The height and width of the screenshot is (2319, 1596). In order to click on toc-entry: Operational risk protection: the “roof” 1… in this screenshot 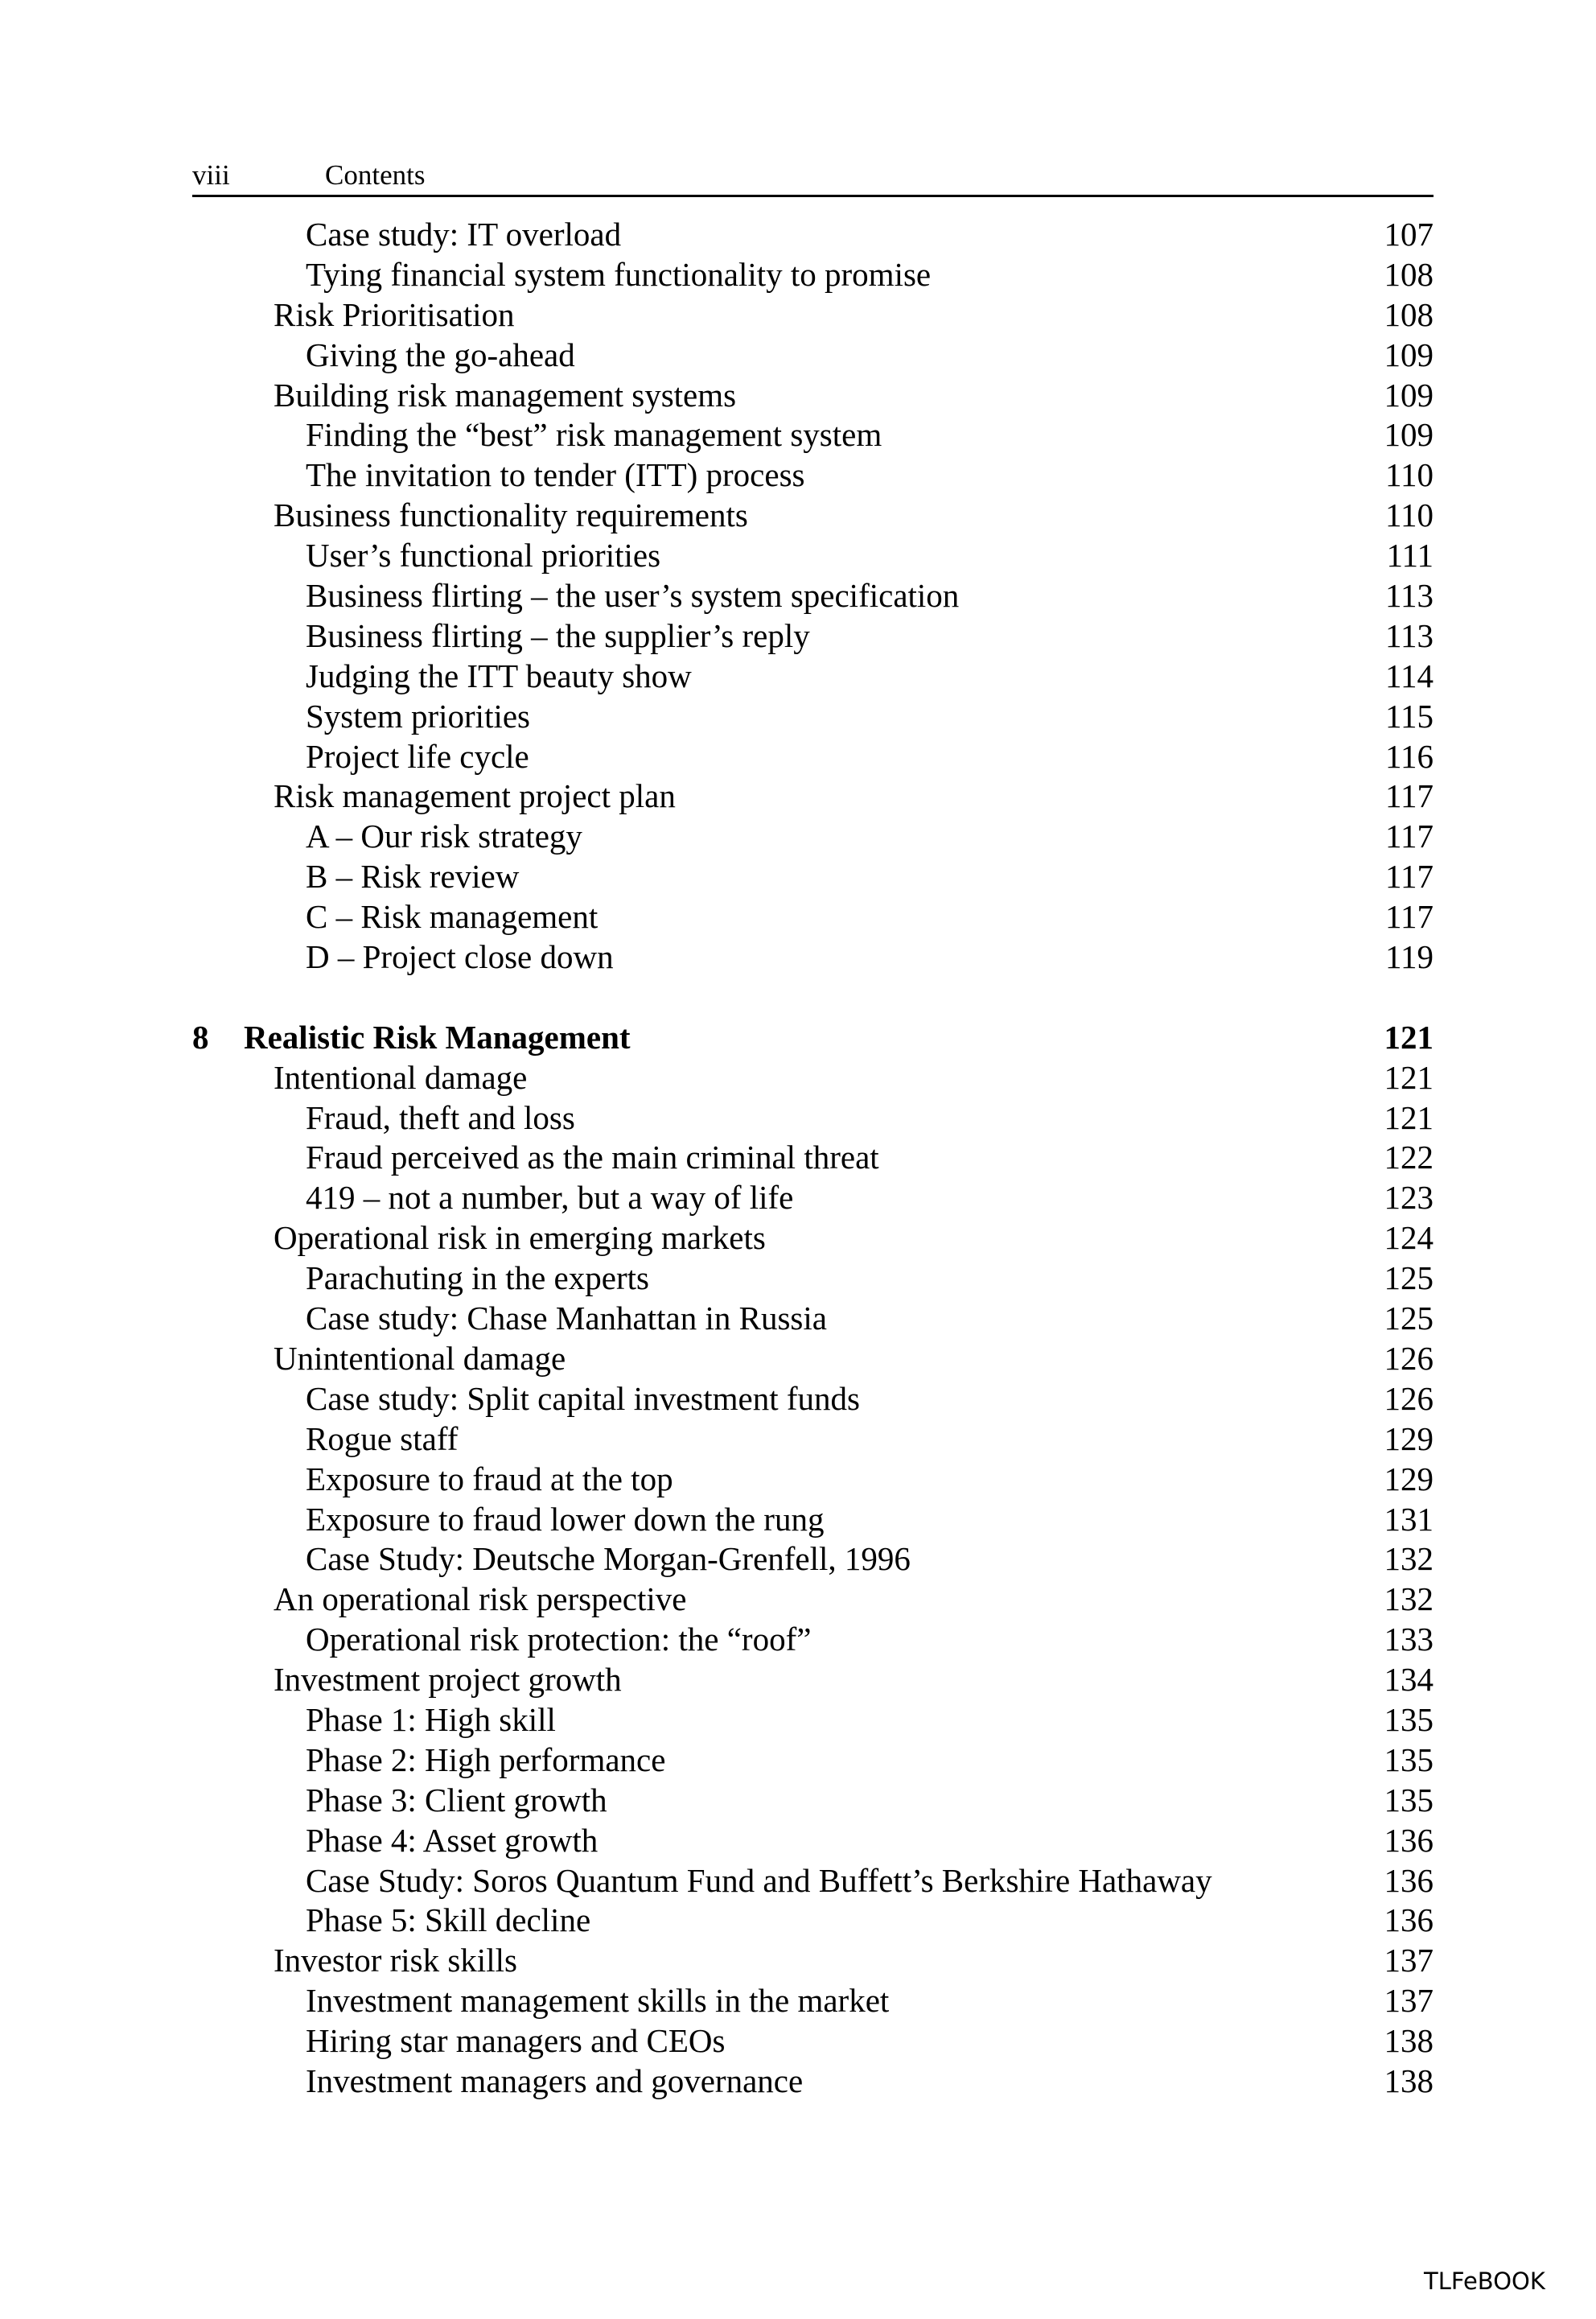, I will do `click(813, 1640)`.